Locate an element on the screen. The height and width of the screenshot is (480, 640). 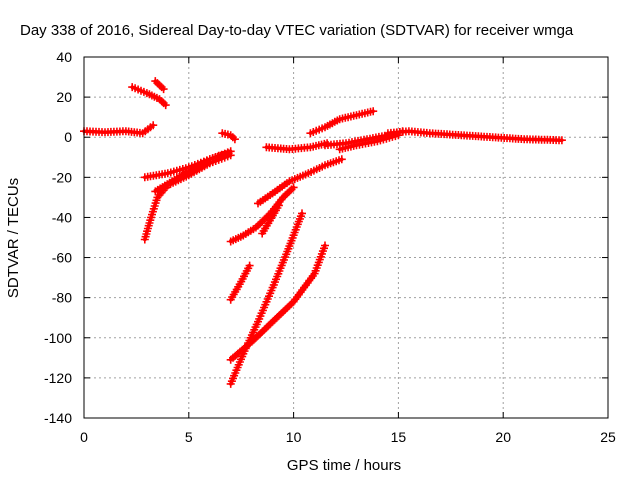
y-tick-label: 20 is located at coordinates (64, 97).